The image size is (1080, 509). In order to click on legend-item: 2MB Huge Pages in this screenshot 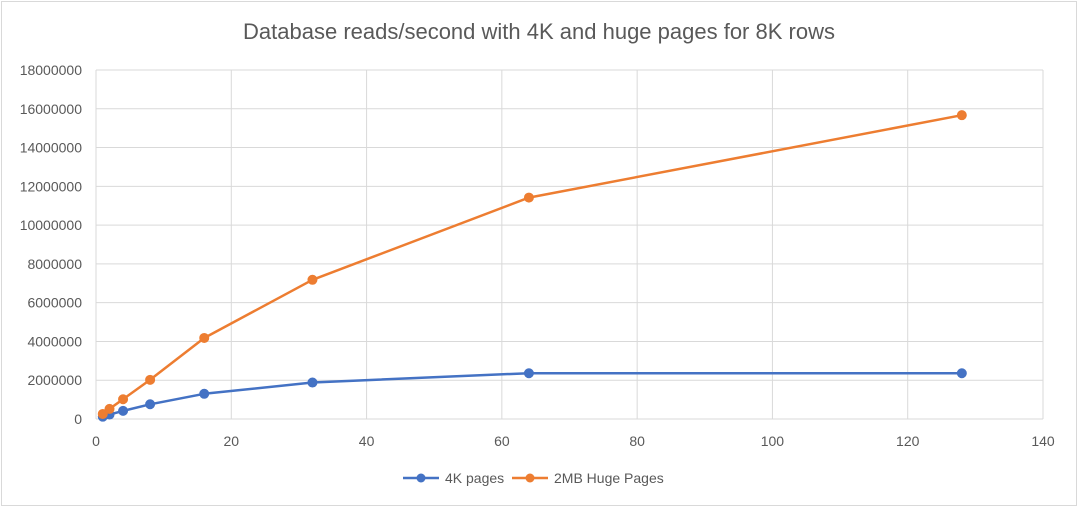, I will do `click(588, 478)`.